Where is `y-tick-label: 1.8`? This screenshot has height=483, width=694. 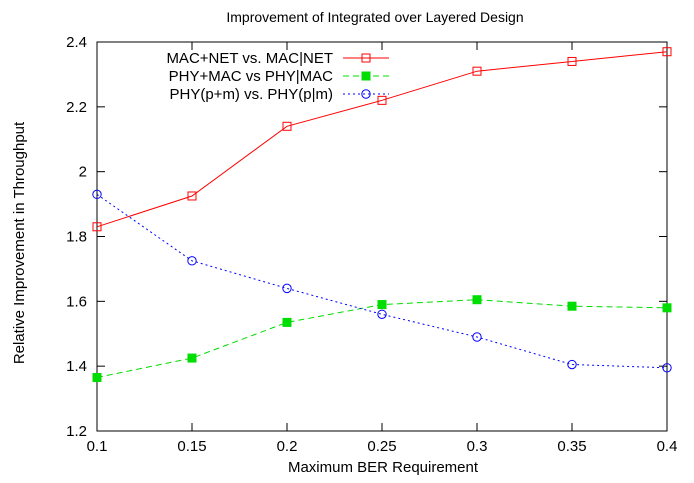
y-tick-label: 1.8 is located at coordinates (76, 237).